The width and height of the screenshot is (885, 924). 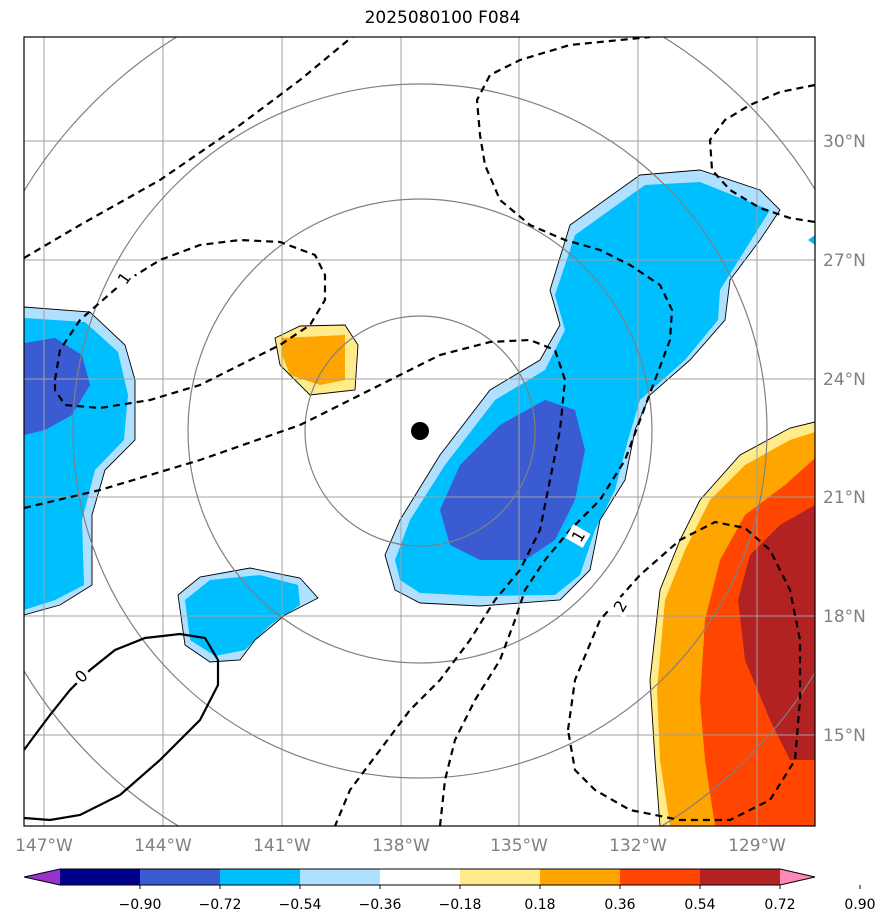 What do you see at coordinates (42, 877) in the screenshot?
I see `colorbar-extend-low` at bounding box center [42, 877].